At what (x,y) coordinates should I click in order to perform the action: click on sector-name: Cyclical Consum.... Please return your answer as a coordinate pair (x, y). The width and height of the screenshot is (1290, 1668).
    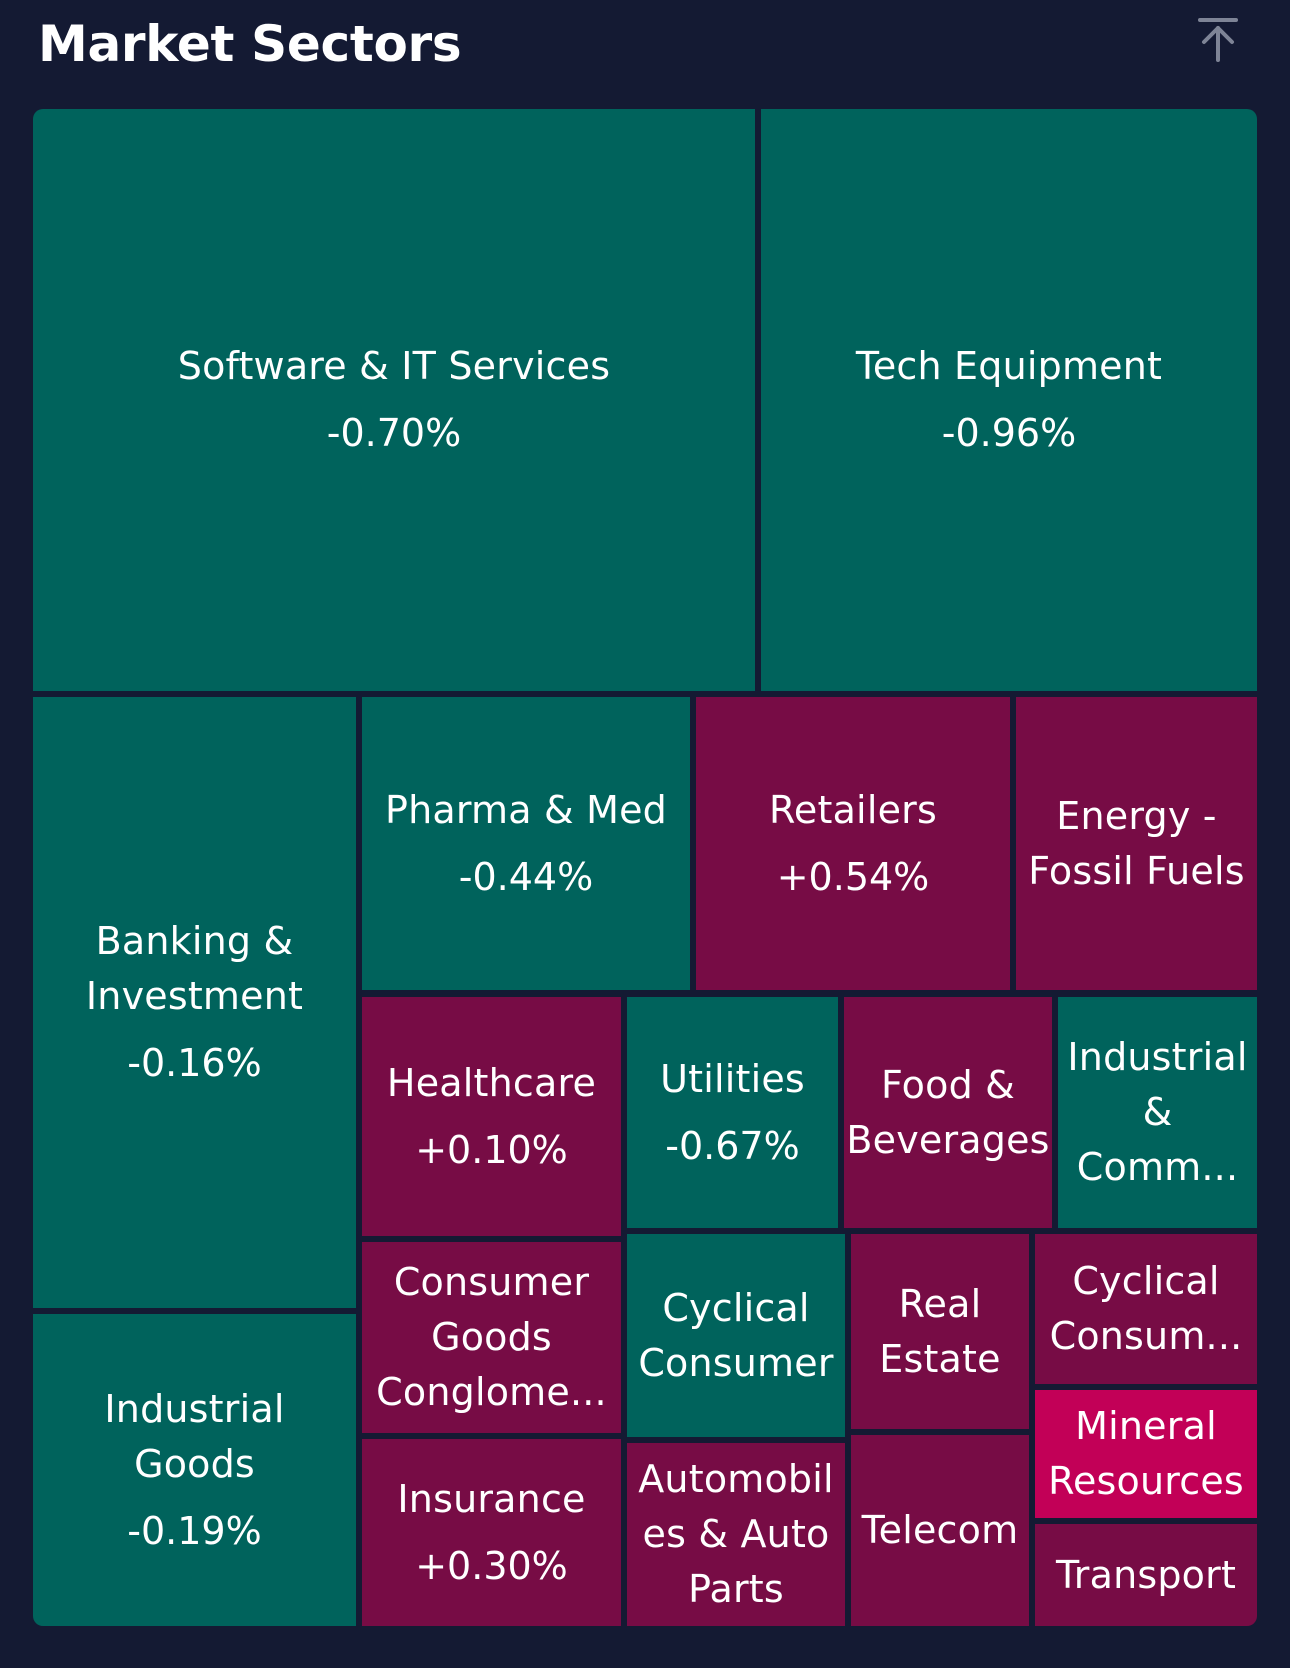
    Looking at the image, I should click on (1146, 1308).